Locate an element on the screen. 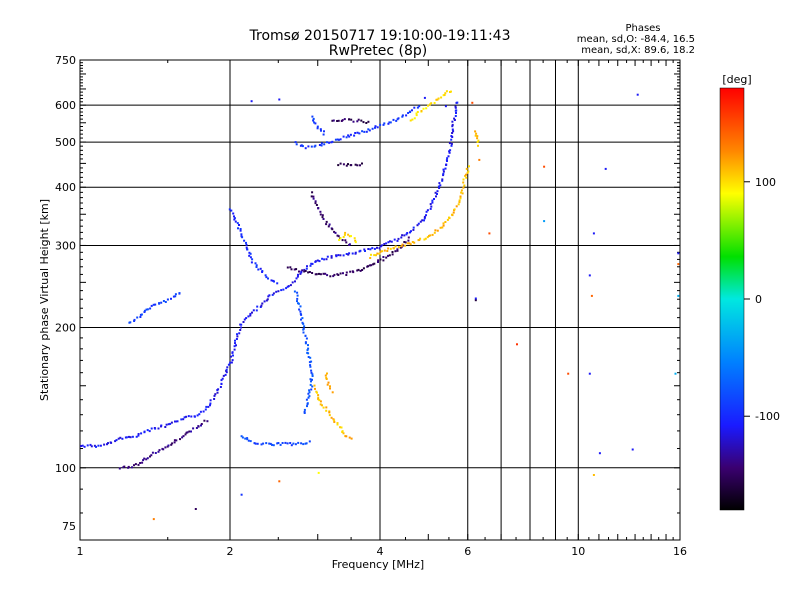  legend-heading: Phases is located at coordinates (642, 28).